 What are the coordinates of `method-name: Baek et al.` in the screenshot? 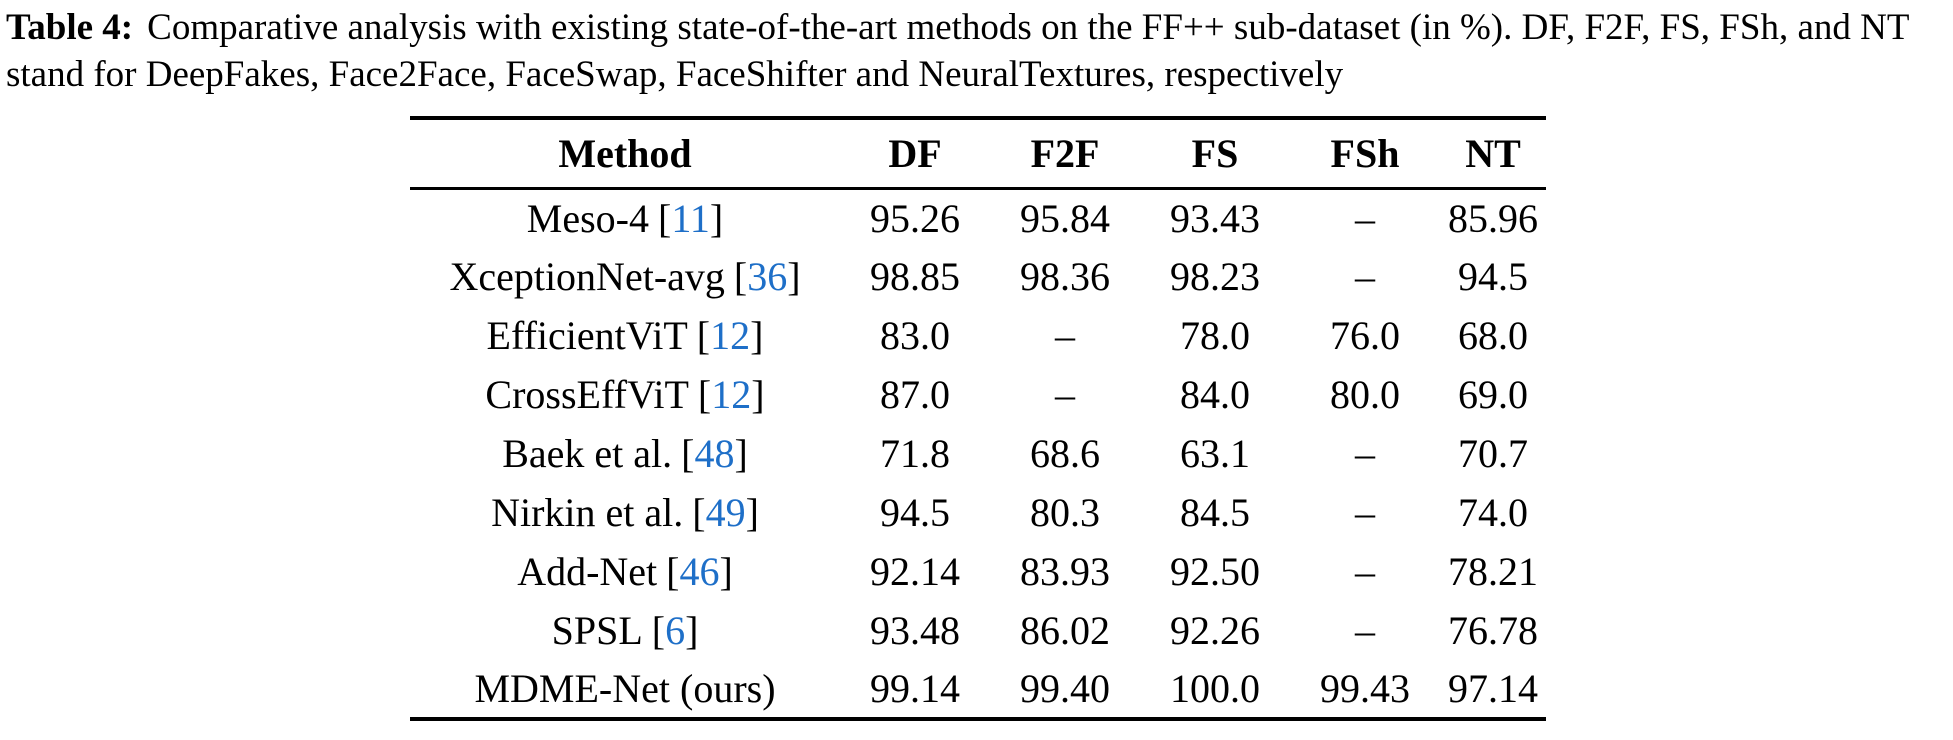 It's located at (587, 454).